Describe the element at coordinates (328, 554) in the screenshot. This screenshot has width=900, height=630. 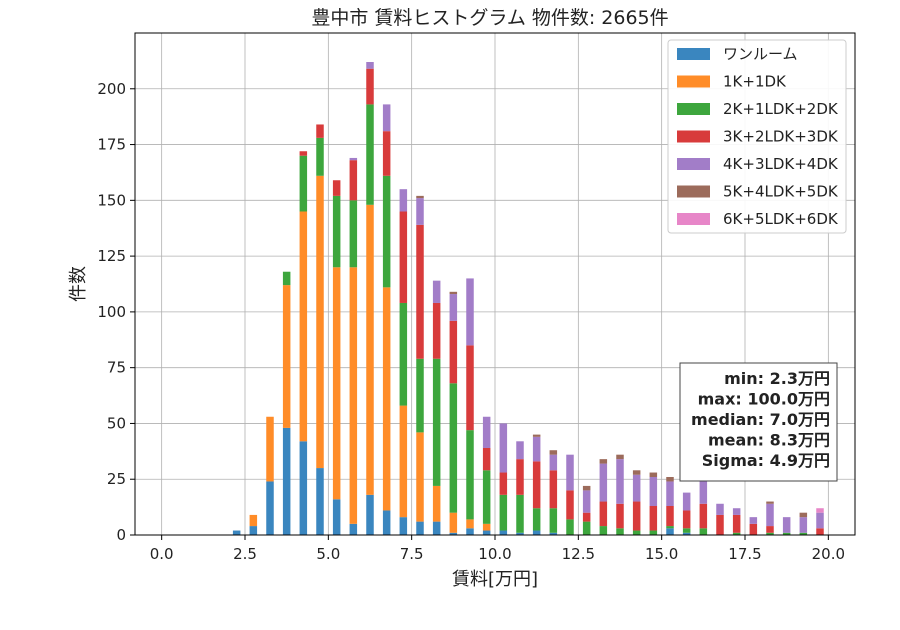
I see `x-tick-label: 5.0` at that location.